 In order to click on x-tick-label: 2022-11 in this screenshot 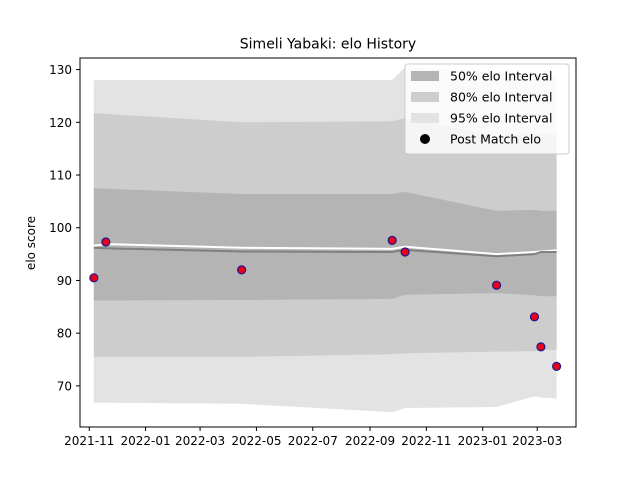, I will do `click(426, 441)`.